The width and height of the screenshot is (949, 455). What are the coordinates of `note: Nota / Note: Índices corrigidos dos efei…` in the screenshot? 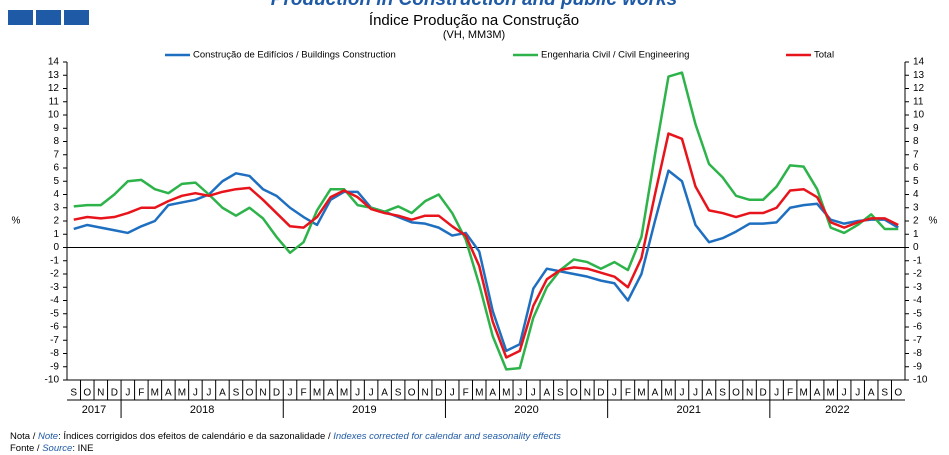 It's located at (285, 436).